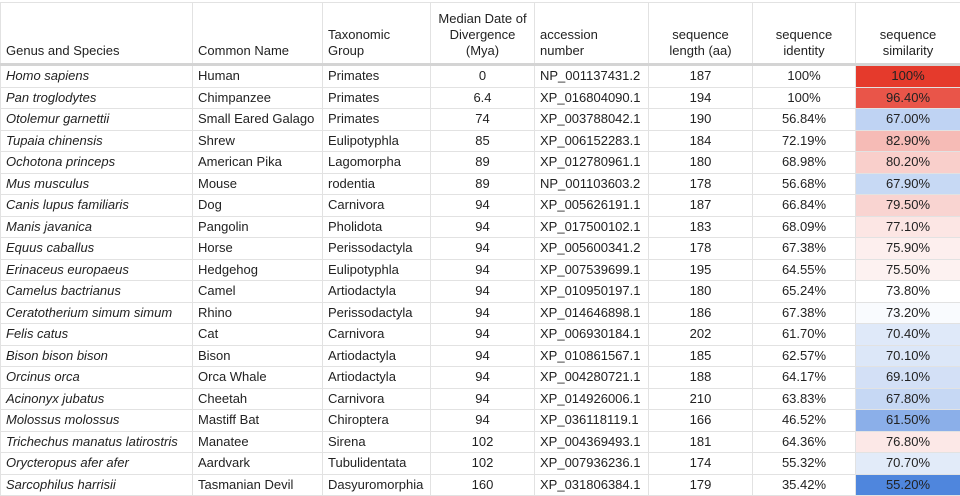 Image resolution: width=960 pixels, height=496 pixels. Describe the element at coordinates (377, 34) in the screenshot. I see `header-taxonomic-group: Taxonomic Group` at that location.